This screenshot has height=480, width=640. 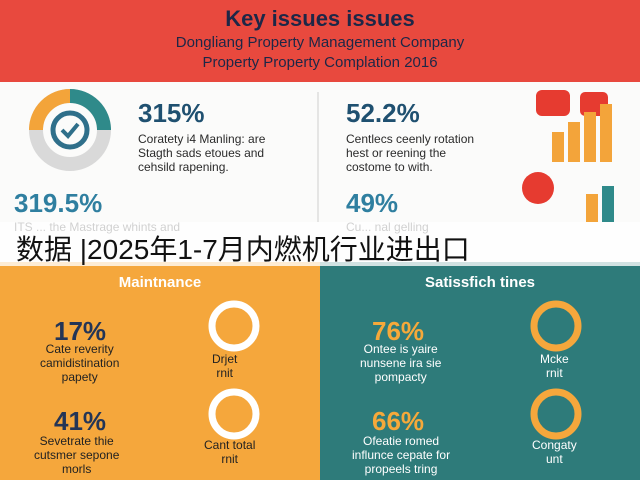 I want to click on text-line: influnce cepate for, so click(x=401, y=455).